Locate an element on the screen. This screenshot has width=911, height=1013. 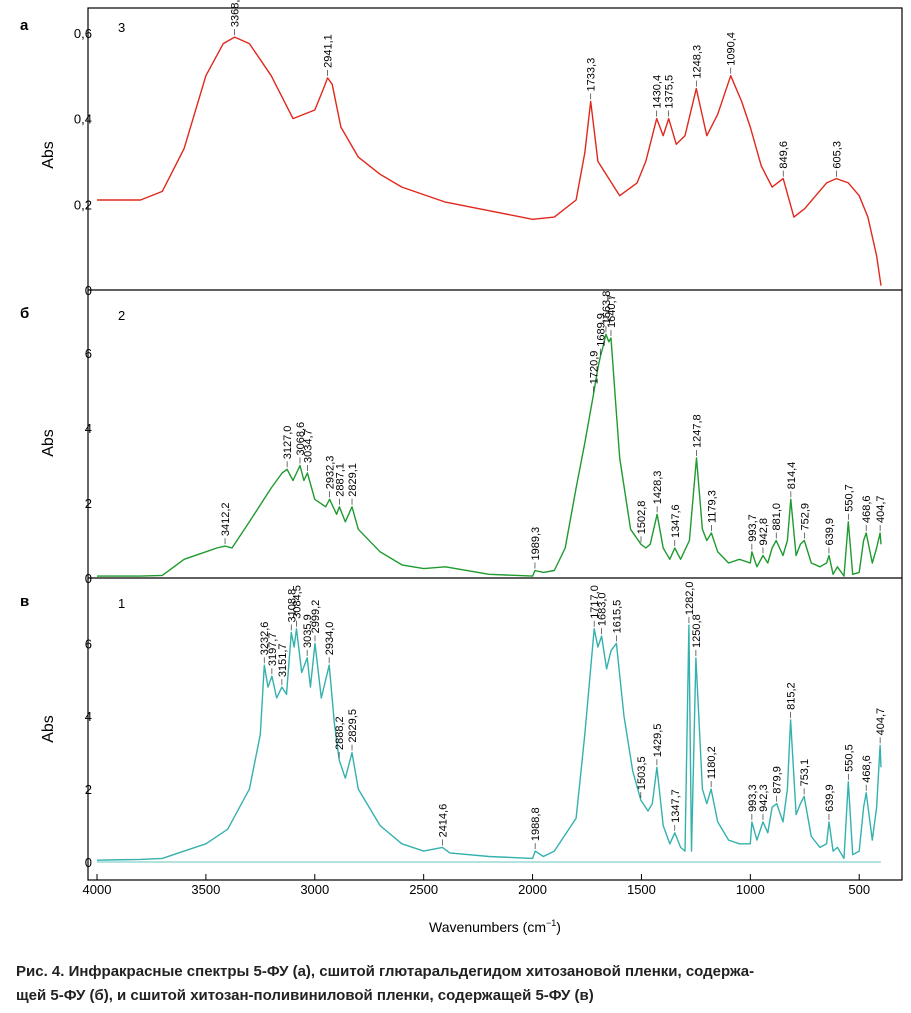
peak-label: 942,8 is located at coordinates (764, 532).